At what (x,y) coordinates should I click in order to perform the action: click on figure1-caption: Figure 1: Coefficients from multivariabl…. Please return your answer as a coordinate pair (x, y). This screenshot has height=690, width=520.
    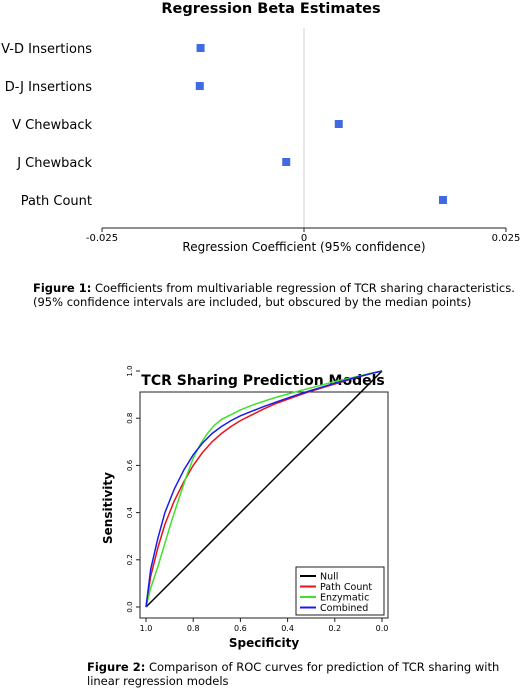
    Looking at the image, I should click on (275, 295).